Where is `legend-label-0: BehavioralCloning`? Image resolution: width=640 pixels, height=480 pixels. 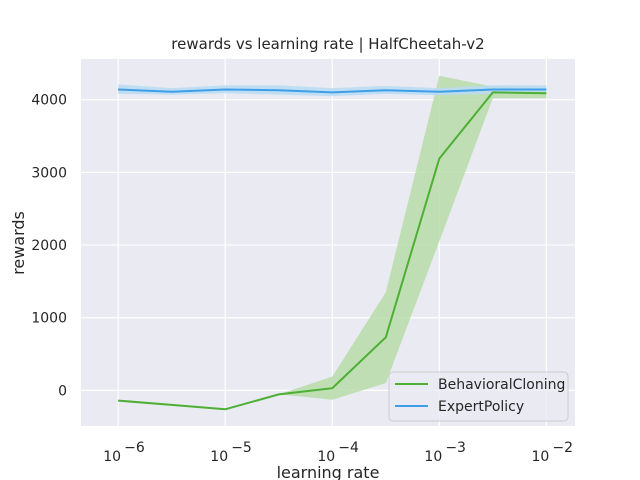 legend-label-0: BehavioralCloning is located at coordinates (501, 385).